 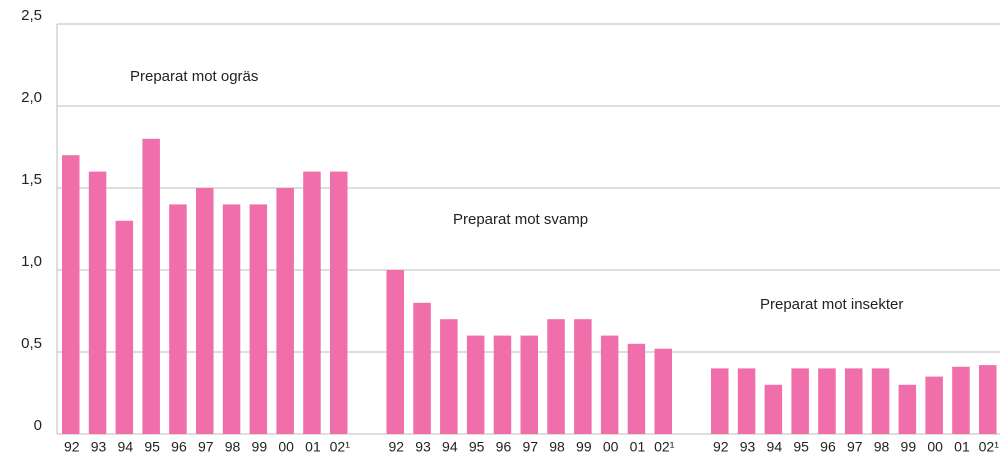 I want to click on group-label: Preparat mot insekter, so click(x=831, y=304).